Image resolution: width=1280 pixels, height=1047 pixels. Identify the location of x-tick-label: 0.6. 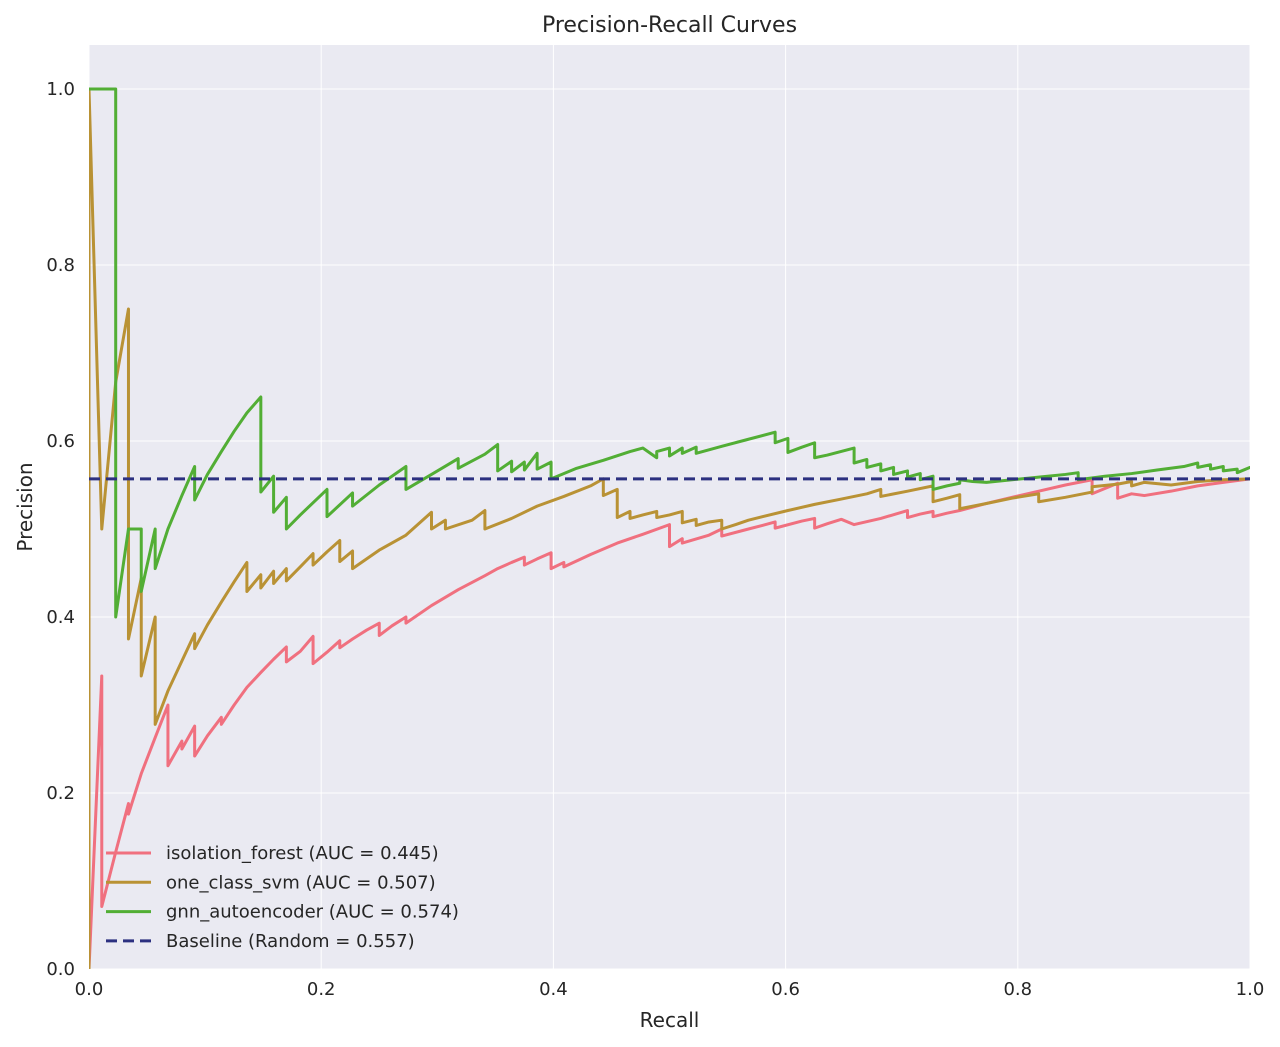
(785, 989).